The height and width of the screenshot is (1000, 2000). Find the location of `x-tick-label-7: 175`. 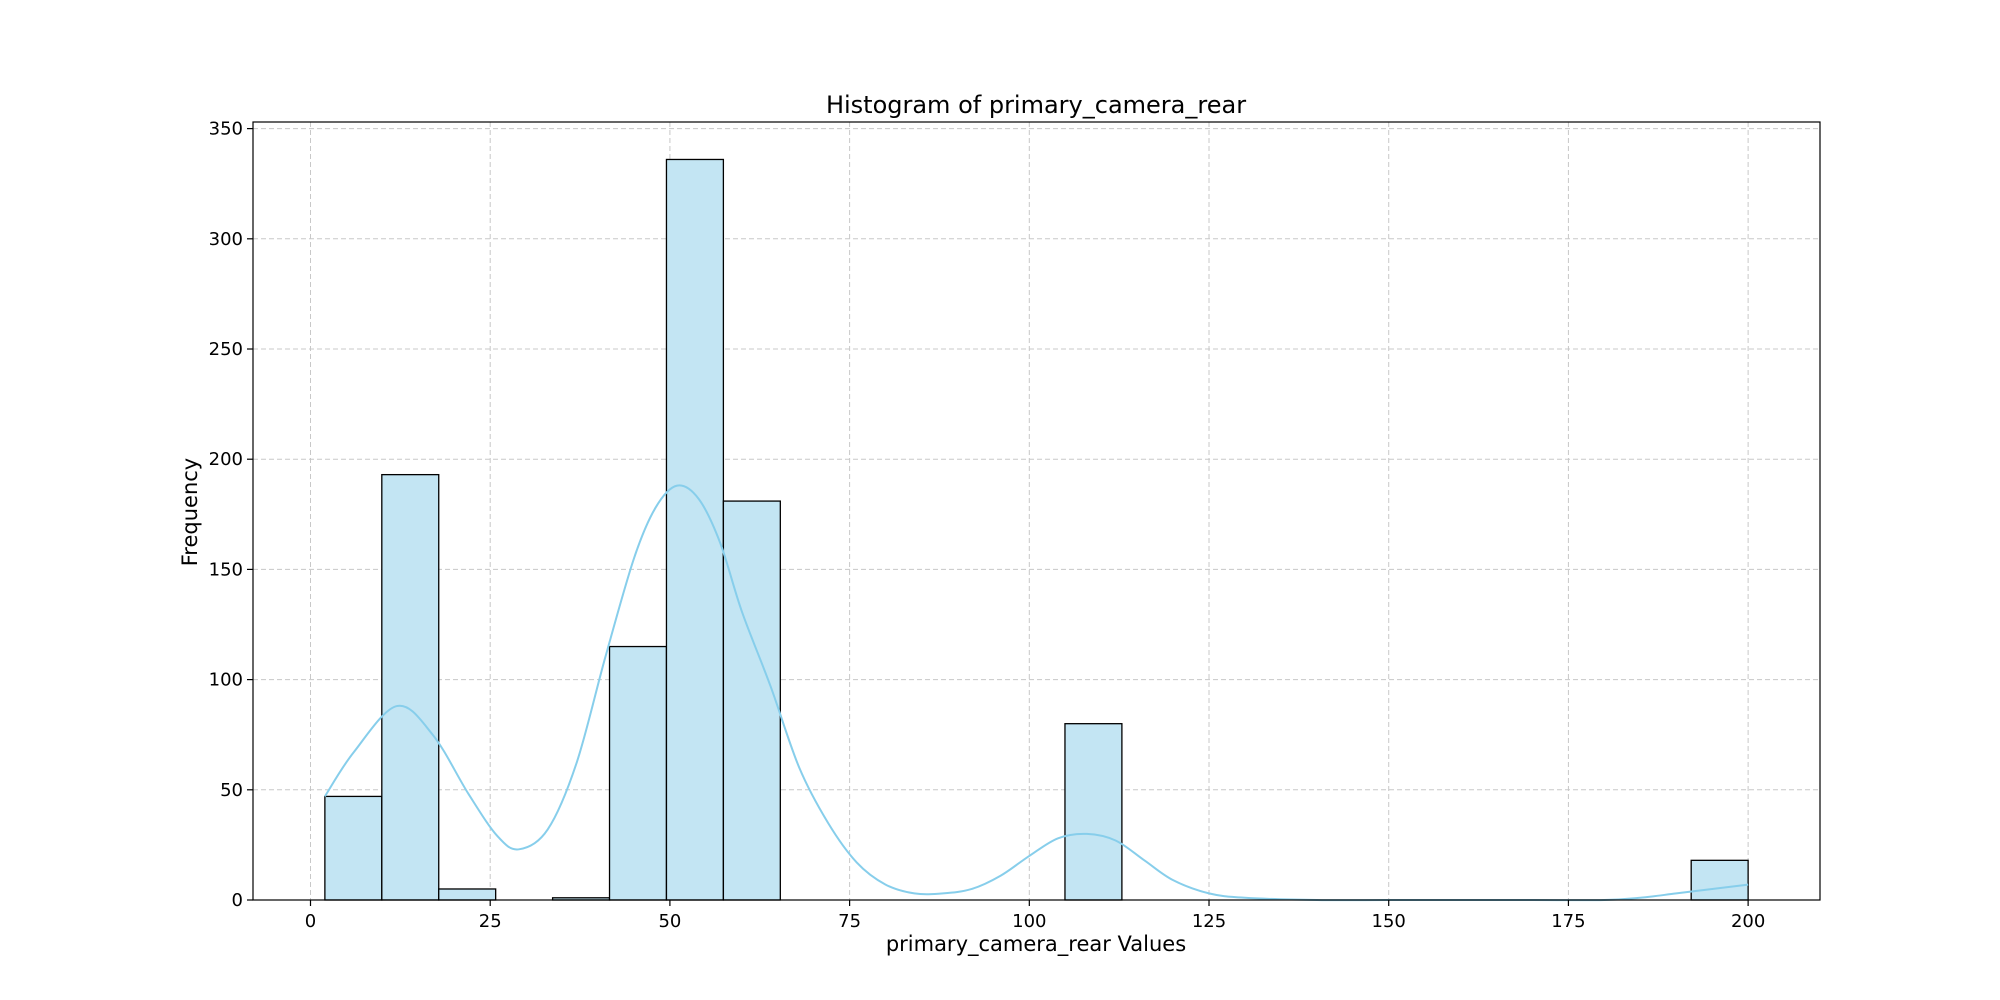

x-tick-label-7: 175 is located at coordinates (1568, 921).